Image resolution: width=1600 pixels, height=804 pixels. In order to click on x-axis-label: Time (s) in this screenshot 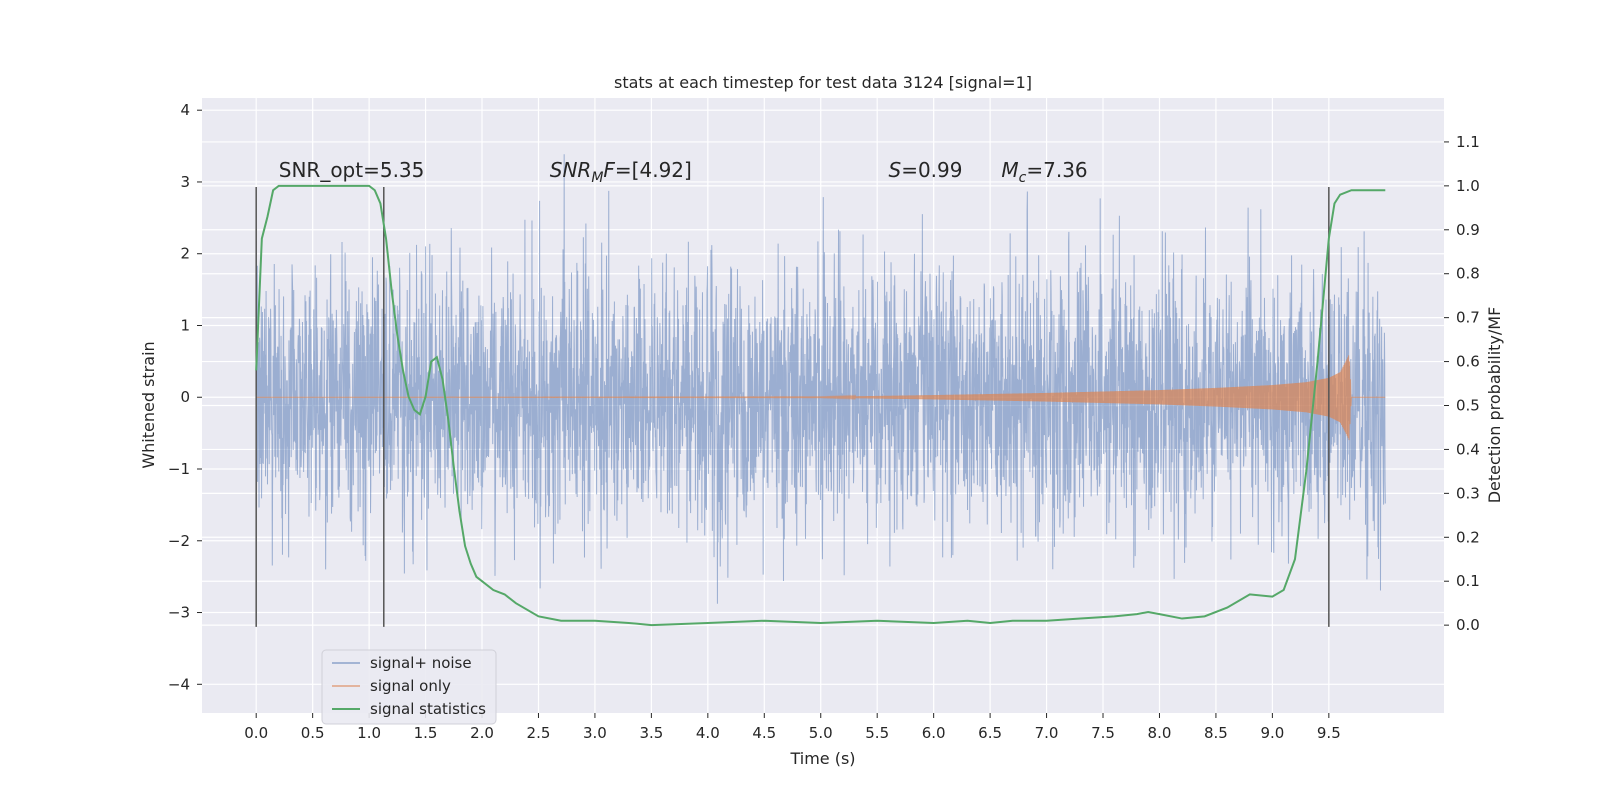, I will do `click(822, 758)`.